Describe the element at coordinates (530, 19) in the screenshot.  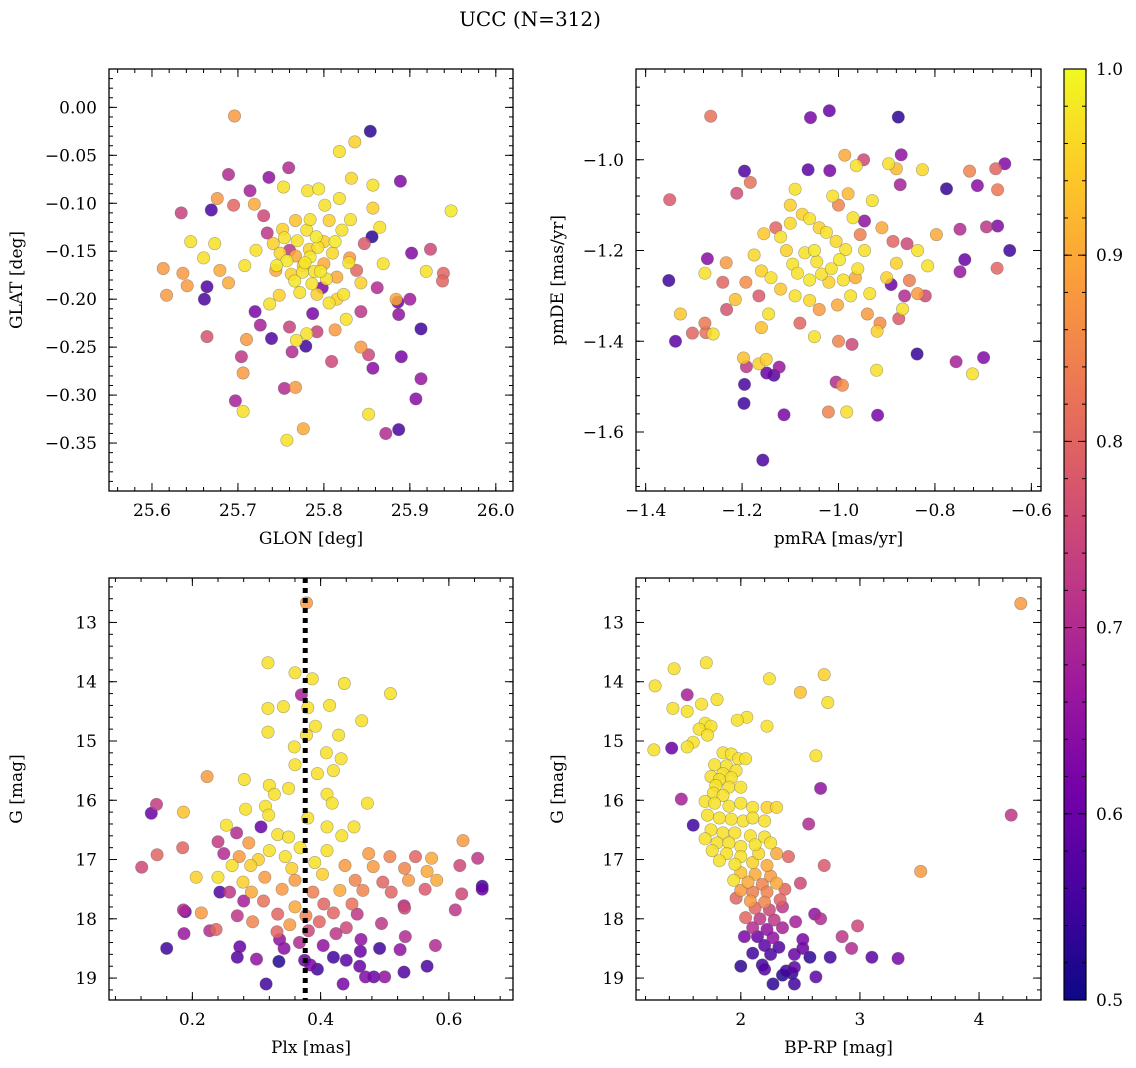
I see `figure-title: UCC (N=312)` at that location.